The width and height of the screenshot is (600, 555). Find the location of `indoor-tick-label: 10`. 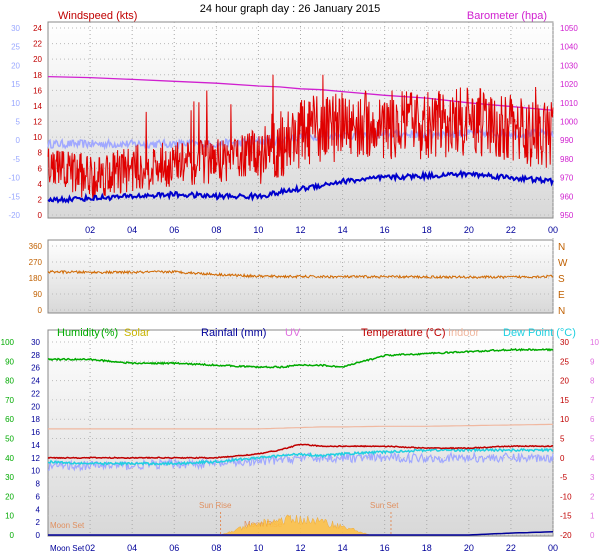

indoor-tick-label: 10 is located at coordinates (35, 471).